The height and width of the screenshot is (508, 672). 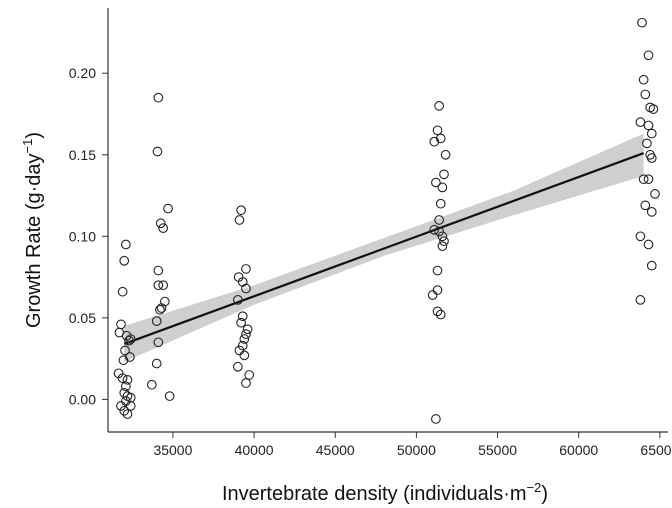 I want to click on x-tick-label: 60000, so click(x=578, y=450).